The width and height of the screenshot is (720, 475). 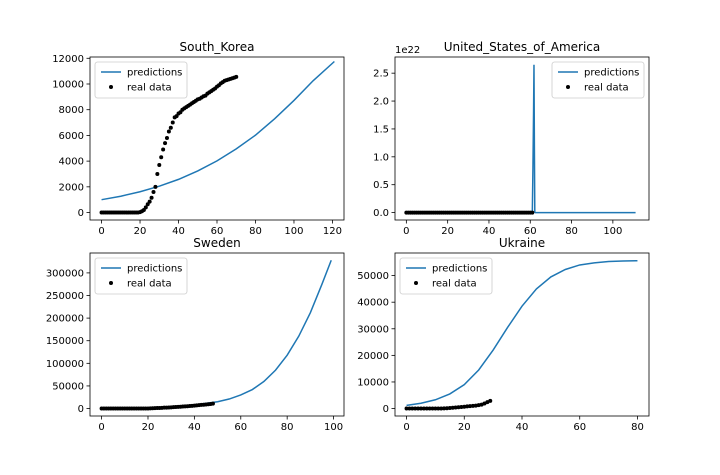 What do you see at coordinates (522, 427) in the screenshot?
I see `ukraine-xtick-label: 40` at bounding box center [522, 427].